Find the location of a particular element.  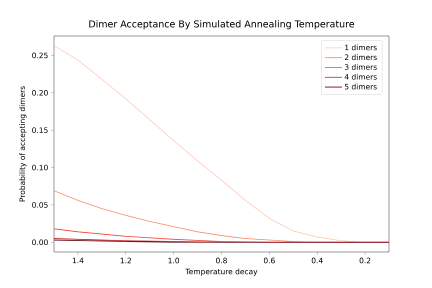

chart-title: Dimer Acceptance By Simulated Annealing Temperature is located at coordinates (221, 25).